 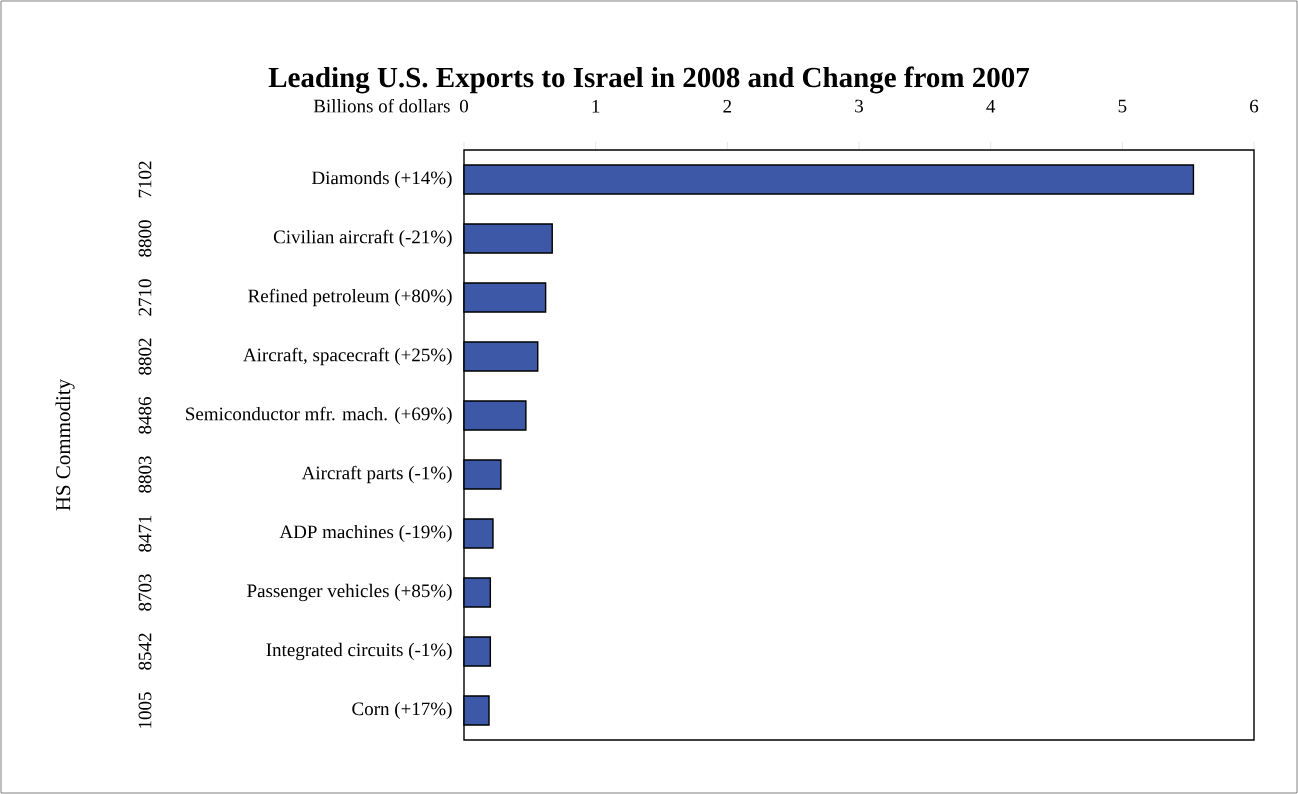 I want to click on text: 2710, so click(x=145, y=297).